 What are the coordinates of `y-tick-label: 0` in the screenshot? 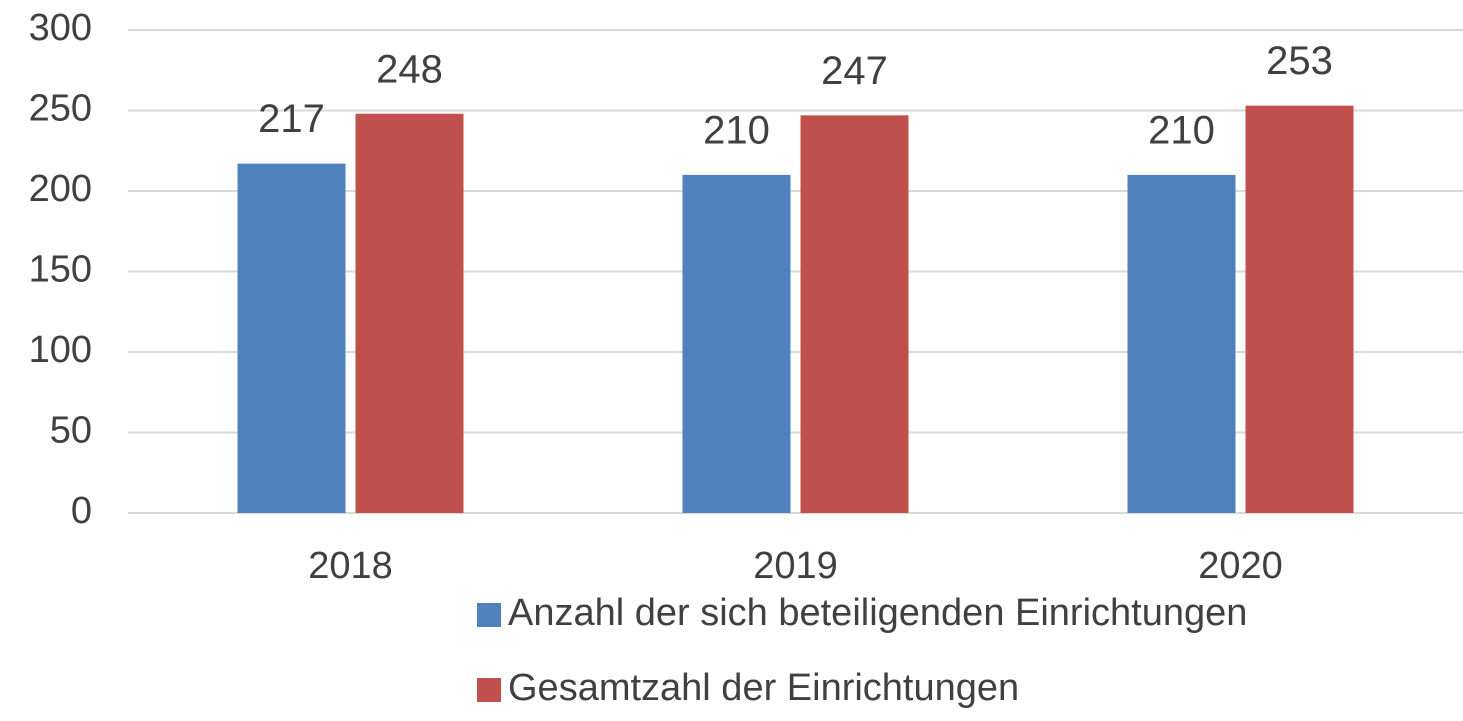 It's located at (81, 511).